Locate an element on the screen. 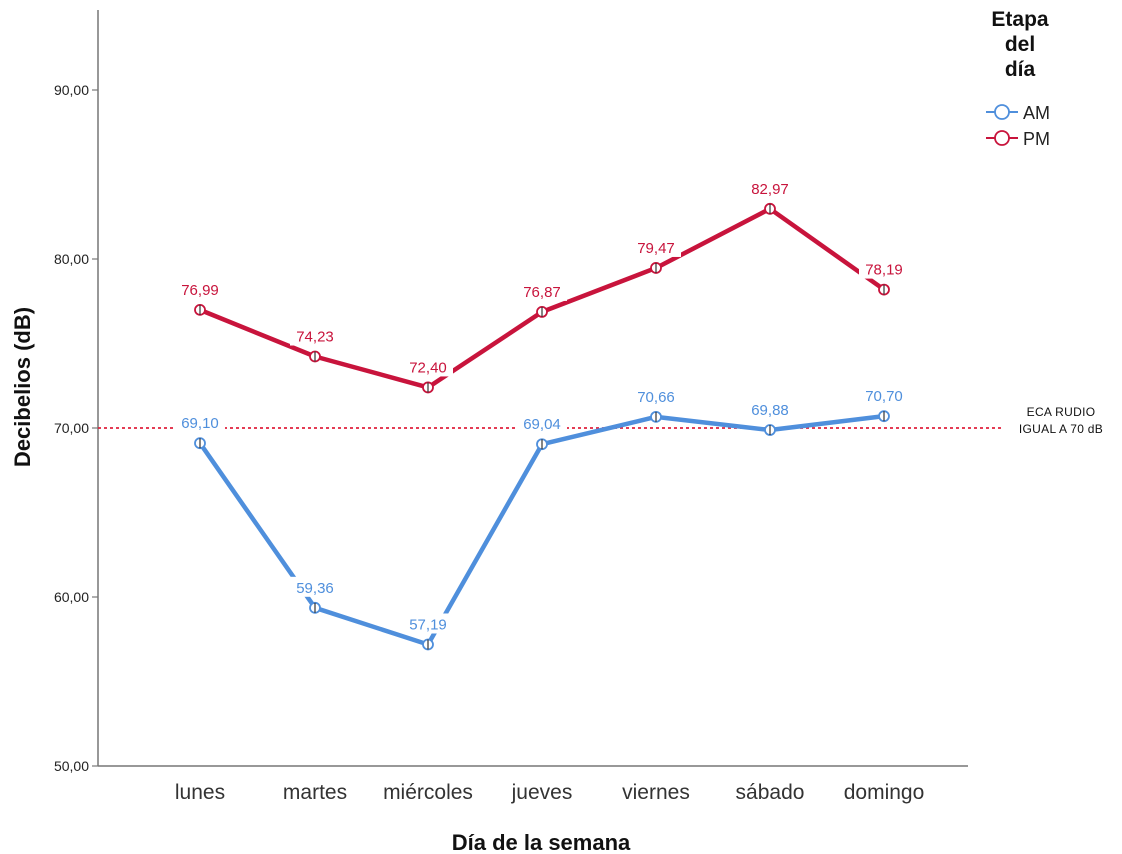 The height and width of the screenshot is (854, 1122). data-label-am: 69,88 is located at coordinates (770, 410).